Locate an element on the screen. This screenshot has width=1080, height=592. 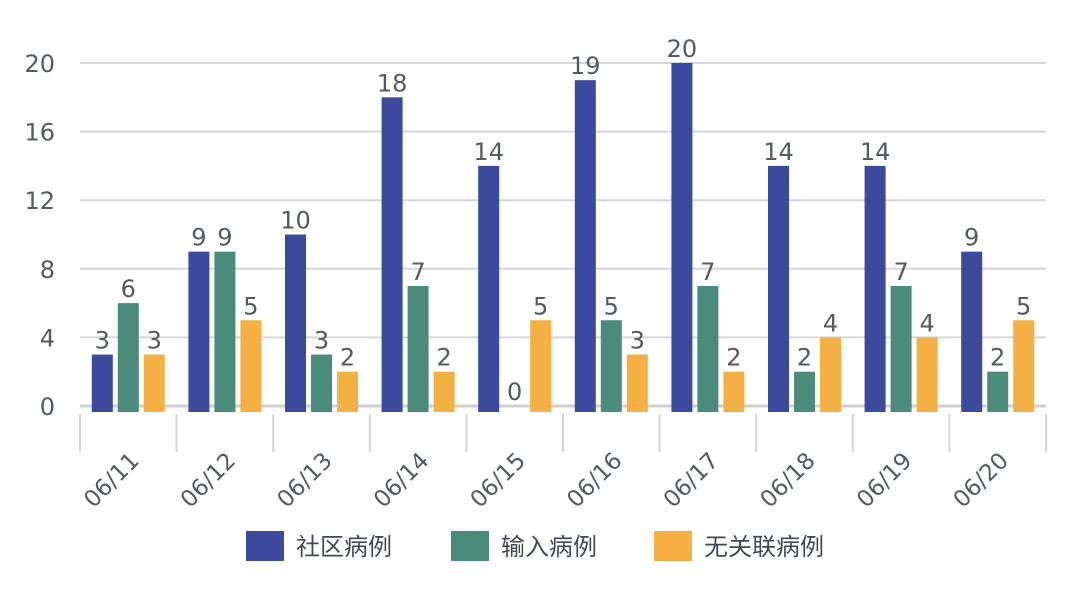
x-tick-label: 06/14 is located at coordinates (401, 480).